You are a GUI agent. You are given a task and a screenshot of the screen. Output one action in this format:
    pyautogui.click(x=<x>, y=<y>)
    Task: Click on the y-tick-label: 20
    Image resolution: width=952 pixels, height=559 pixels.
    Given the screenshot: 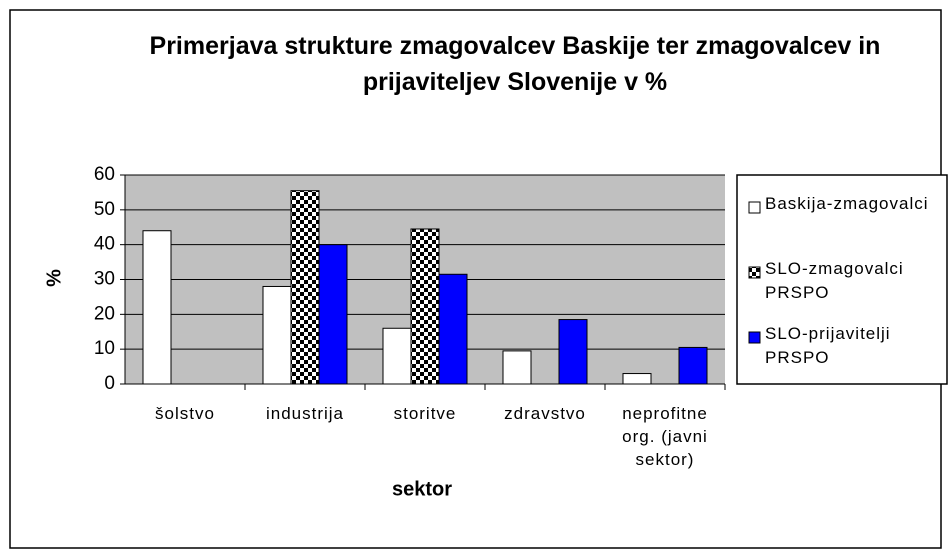 What is the action you would take?
    pyautogui.click(x=104, y=313)
    